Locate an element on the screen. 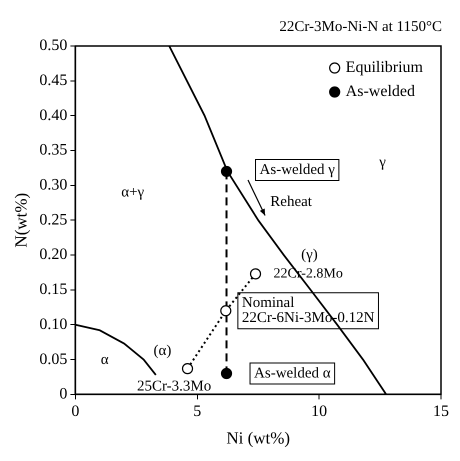 This screenshot has width=460, height=461. y-tick-label: 0 is located at coordinates (63, 394).